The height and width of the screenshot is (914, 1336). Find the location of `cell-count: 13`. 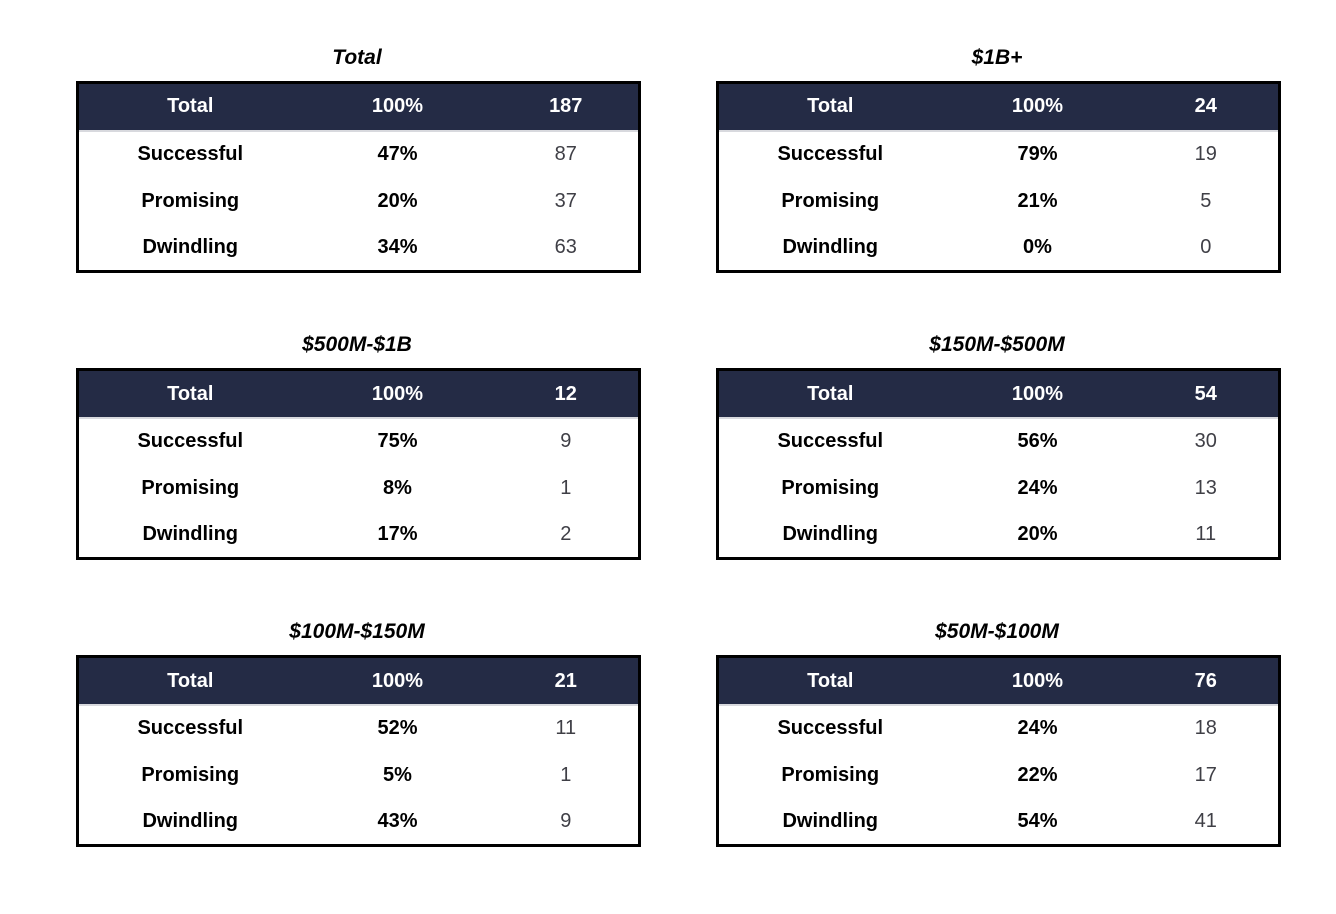

cell-count: 13 is located at coordinates (1206, 488).